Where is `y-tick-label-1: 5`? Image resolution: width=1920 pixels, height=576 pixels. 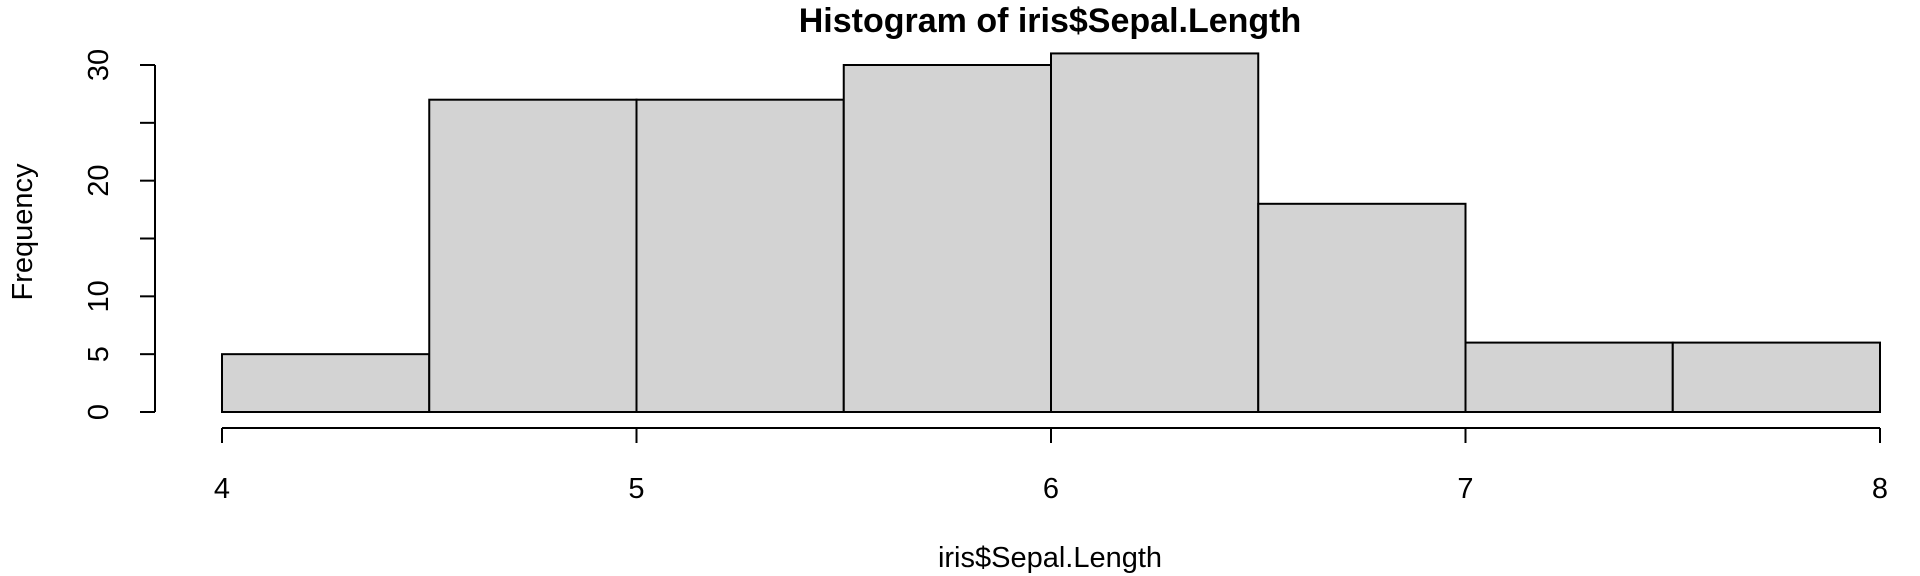
y-tick-label-1: 5 is located at coordinates (99, 354).